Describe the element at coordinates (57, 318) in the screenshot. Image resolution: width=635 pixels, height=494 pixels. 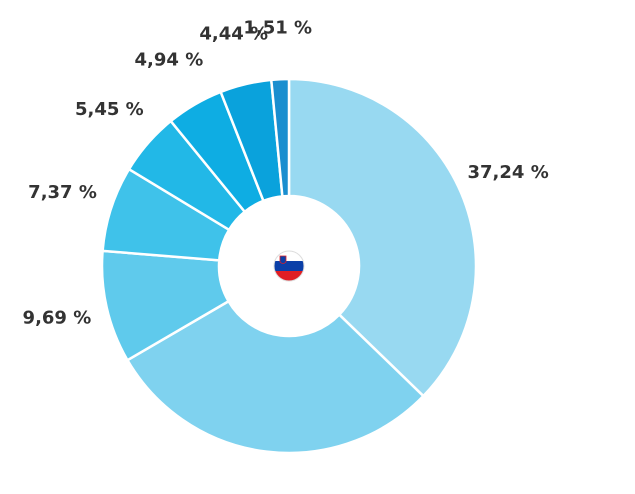
I see `value-label: 9,69 %` at that location.